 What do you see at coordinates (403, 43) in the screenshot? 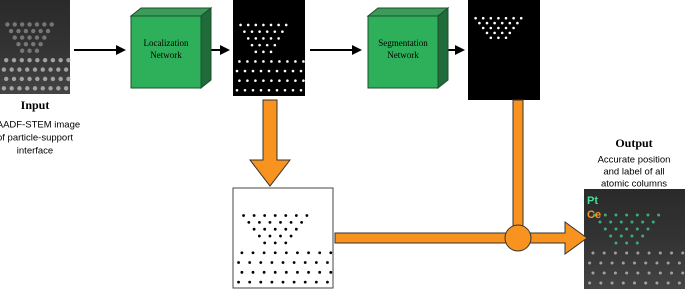
I see `network-label: Segmentation` at bounding box center [403, 43].